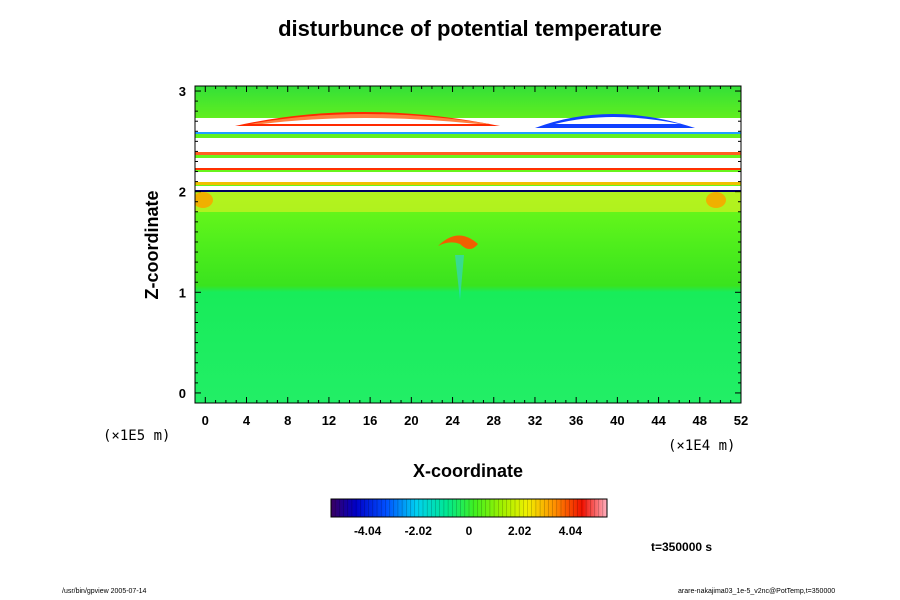 This screenshot has width=900, height=600. What do you see at coordinates (182, 393) in the screenshot?
I see `y-tick-label: 0` at bounding box center [182, 393].